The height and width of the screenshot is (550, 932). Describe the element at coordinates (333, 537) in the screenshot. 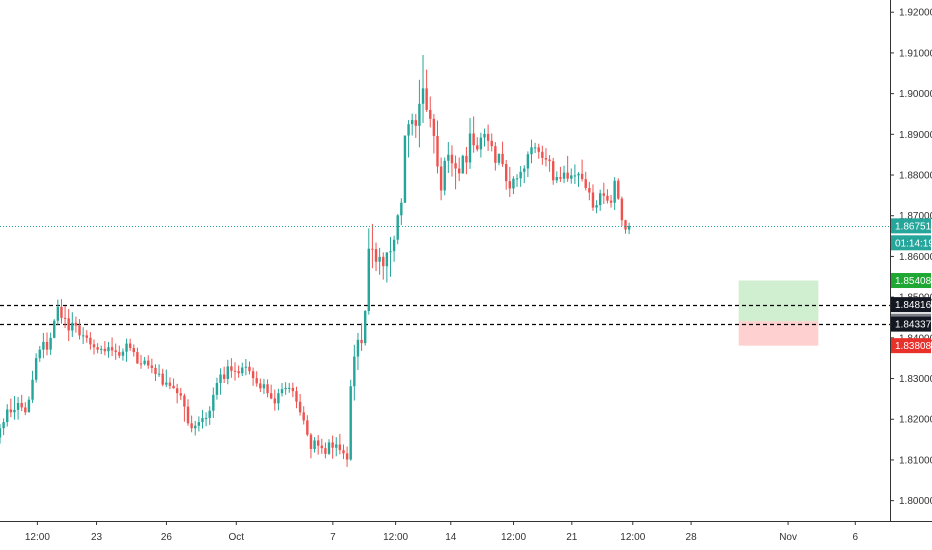

I see `x-tick-label: 7` at that location.